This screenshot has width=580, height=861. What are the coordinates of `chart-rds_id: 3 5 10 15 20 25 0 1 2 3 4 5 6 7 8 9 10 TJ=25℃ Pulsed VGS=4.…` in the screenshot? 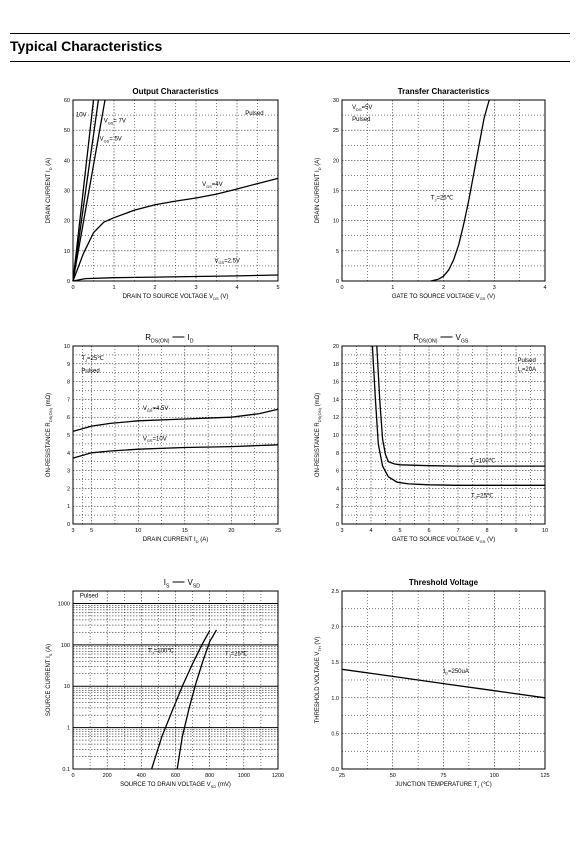 It's located at (163, 438).